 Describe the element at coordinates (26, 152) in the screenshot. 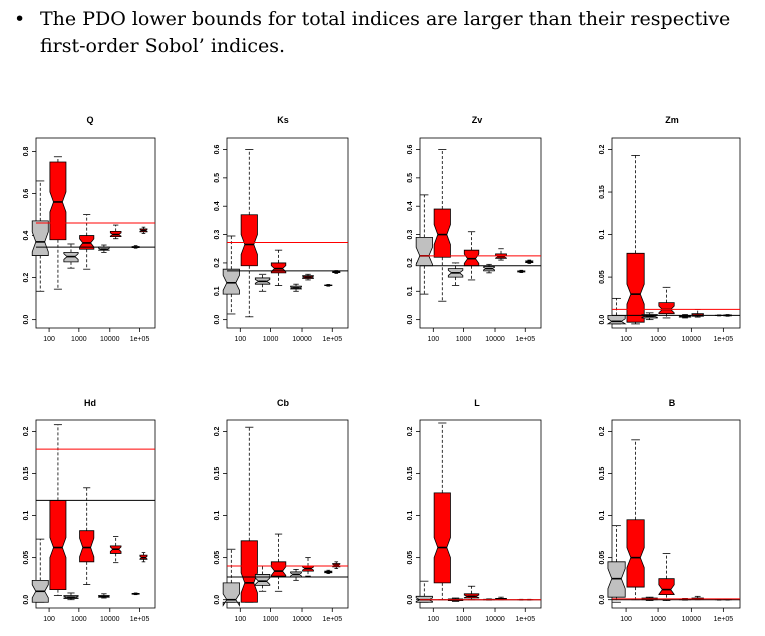

I see `y-tick-label: 0.8` at that location.